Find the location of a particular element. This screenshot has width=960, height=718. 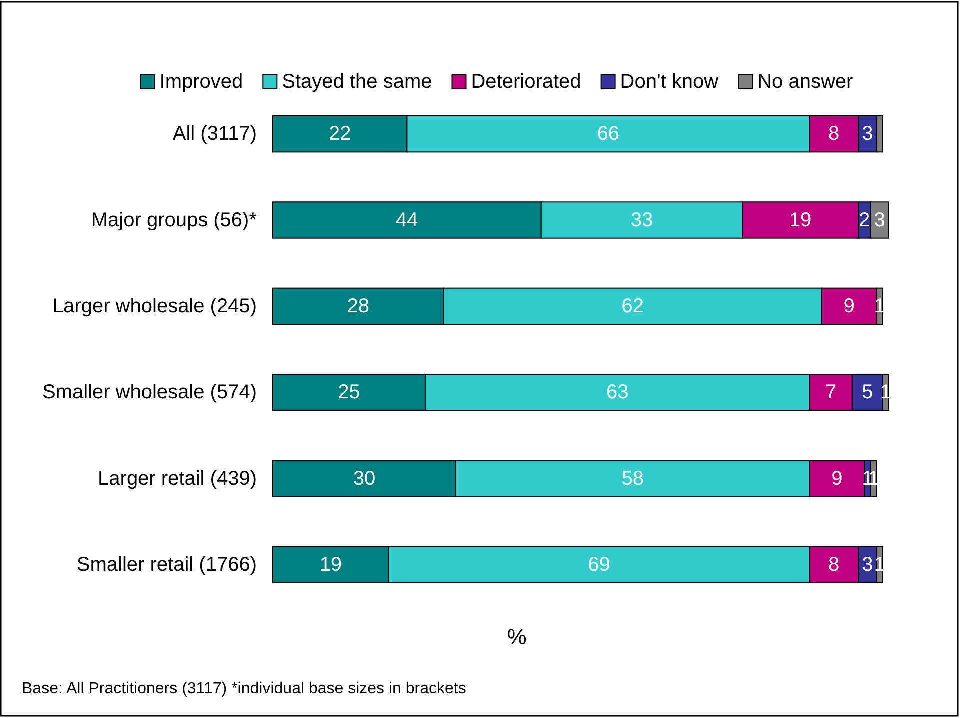

y-tick-label: Larger wholesale (245) is located at coordinates (154, 306).